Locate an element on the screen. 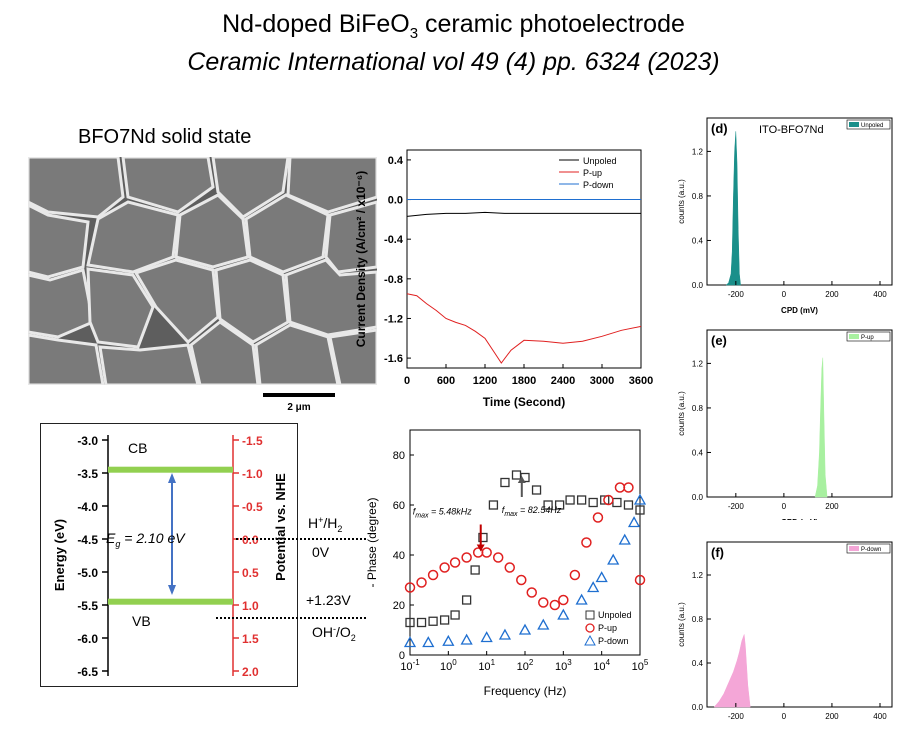 This screenshot has width=907, height=729. potential-axis-label: Potential vs. NHE is located at coordinates (280, 527).